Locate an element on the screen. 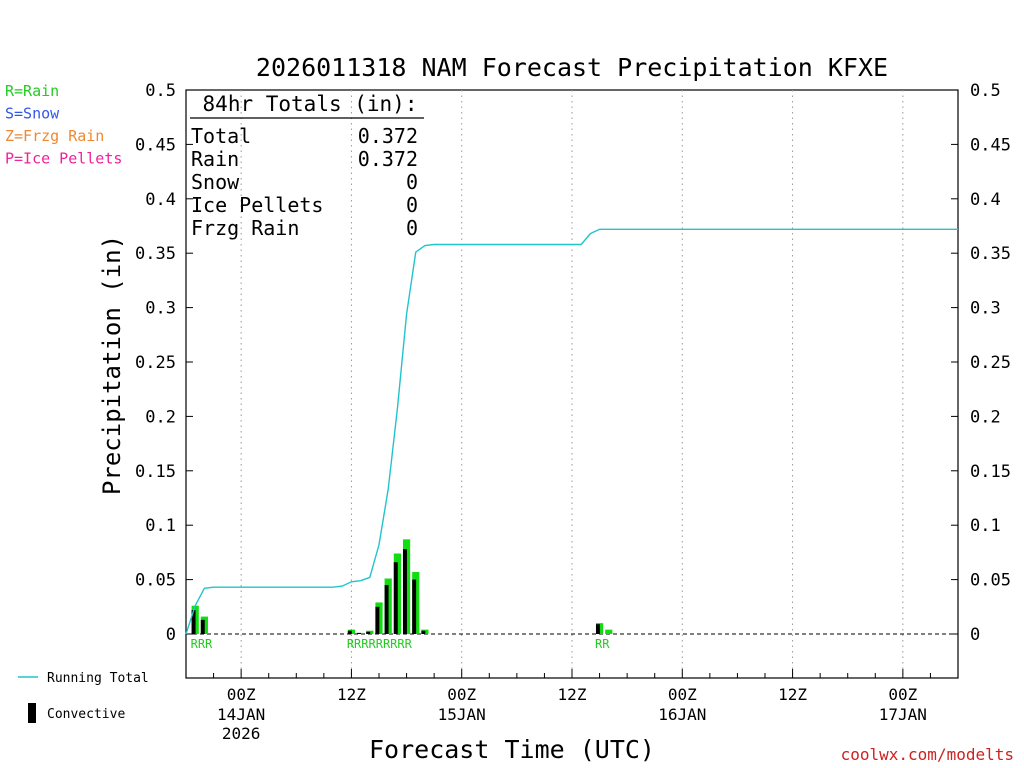 Image resolution: width=1024 pixels, height=768 pixels. y-tick-label-left: 0.05 is located at coordinates (155, 581).